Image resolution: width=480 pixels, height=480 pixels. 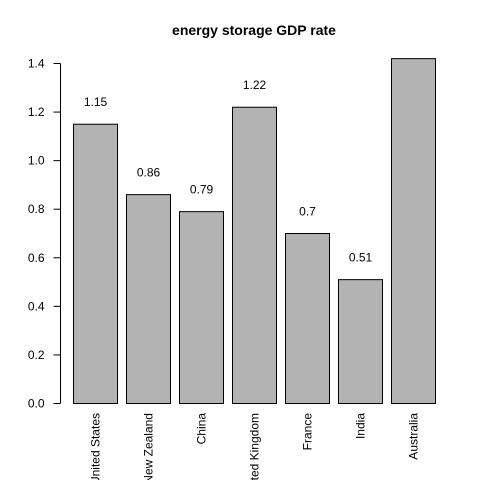 What do you see at coordinates (414, 436) in the screenshot?
I see `category-label: Australia` at bounding box center [414, 436].